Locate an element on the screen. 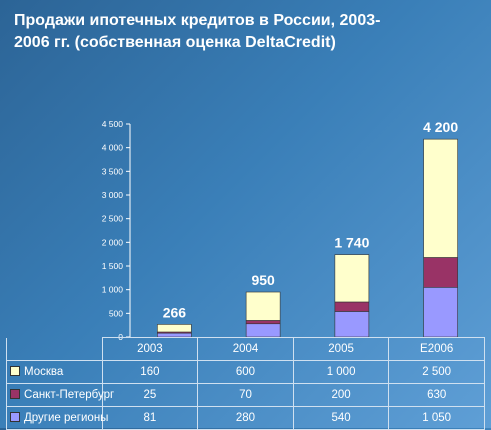 The height and width of the screenshot is (430, 491). series-legend-cell: Санкт-Петербург is located at coordinates (60, 395).